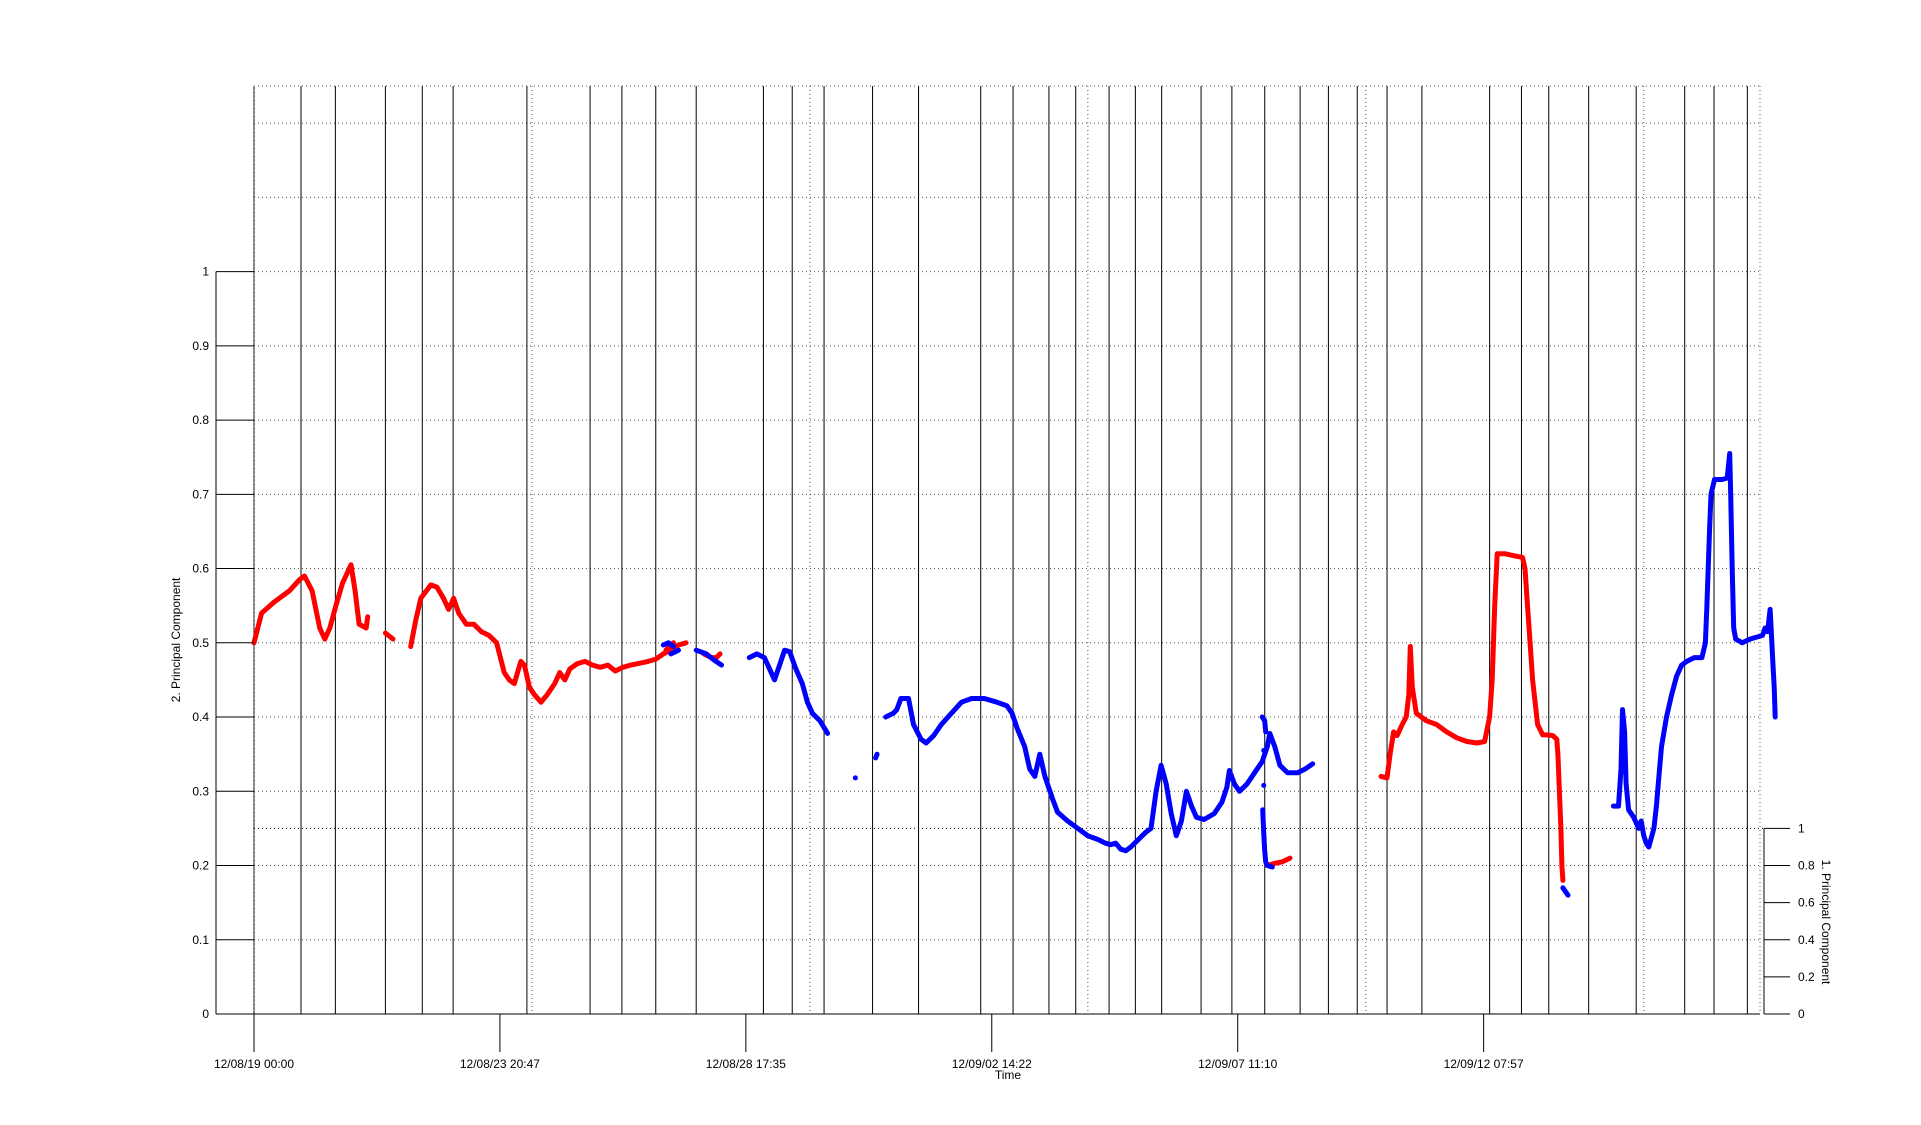  I want to click on y-tick-label: 0, so click(205, 1014).